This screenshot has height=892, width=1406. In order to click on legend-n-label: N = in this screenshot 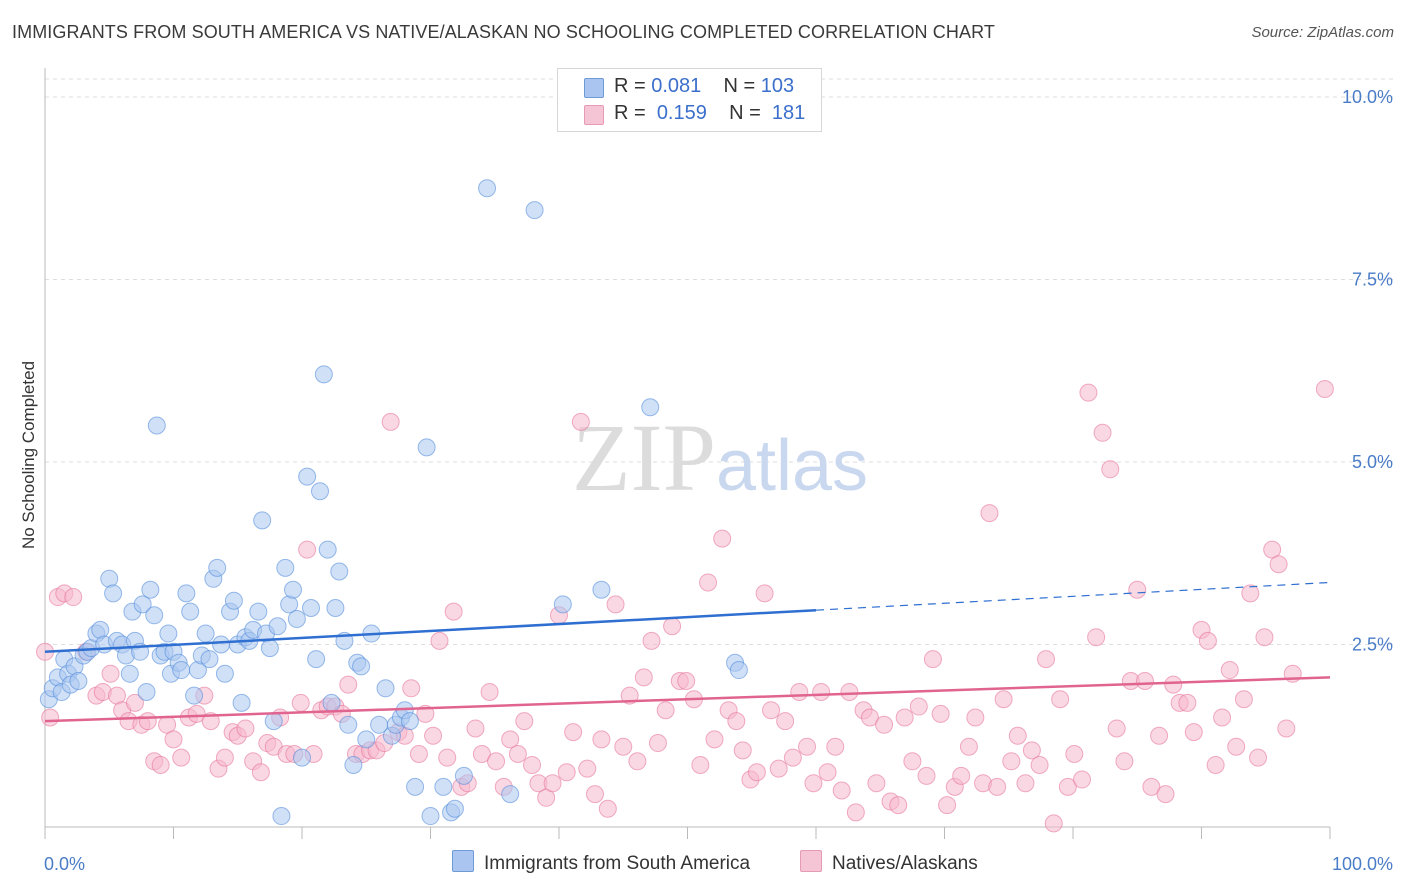, I will do `click(739, 86)`.